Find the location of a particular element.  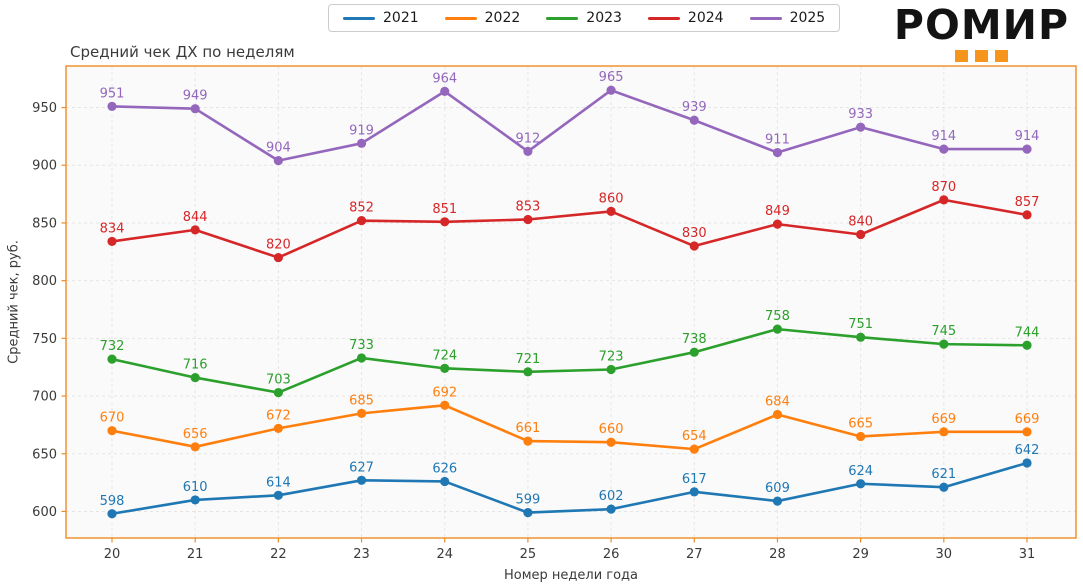

data-point-label: 744 is located at coordinates (1027, 332).